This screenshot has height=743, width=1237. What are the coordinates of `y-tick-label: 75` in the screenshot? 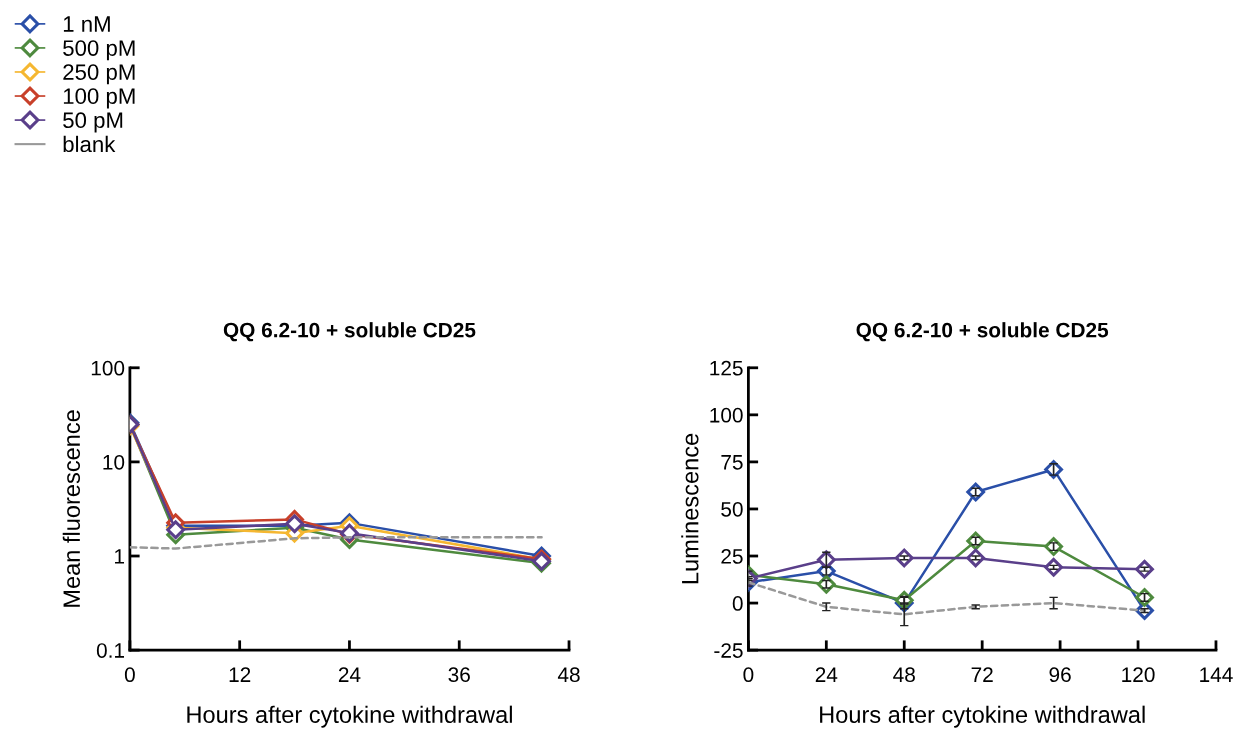 It's located at (732, 462).